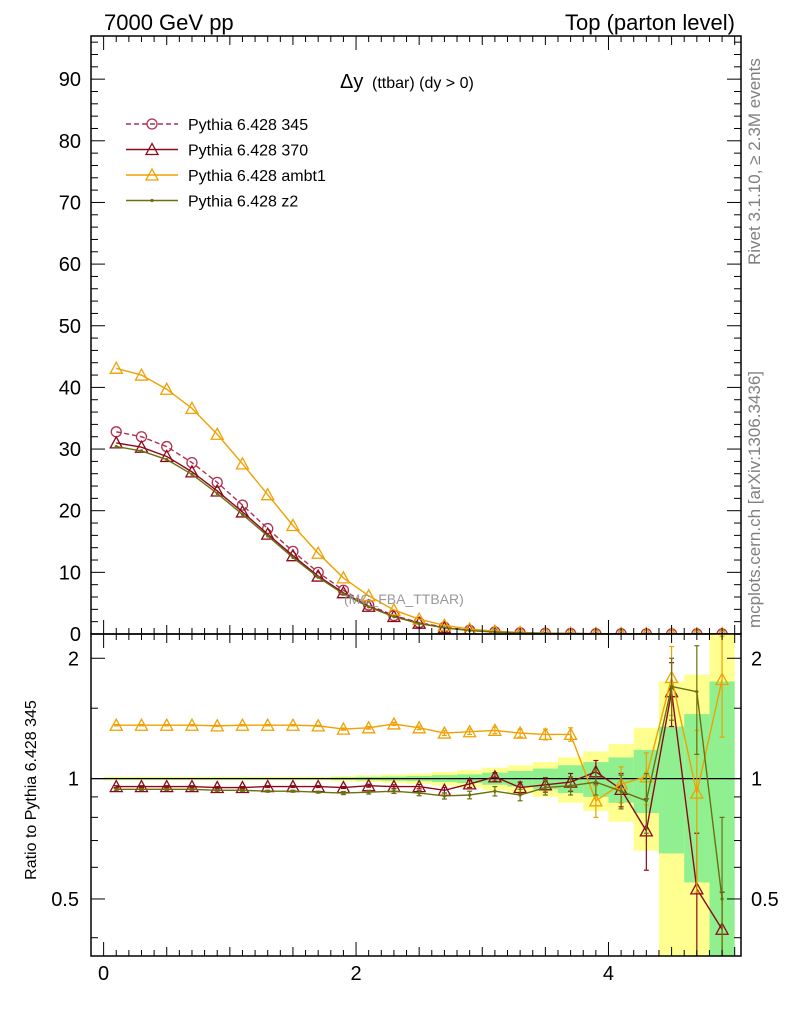 Image resolution: width=786 pixels, height=1024 pixels. What do you see at coordinates (31, 790) in the screenshot?
I see `ratio-y-label: Ratio to Pythia 6.428 345` at bounding box center [31, 790].